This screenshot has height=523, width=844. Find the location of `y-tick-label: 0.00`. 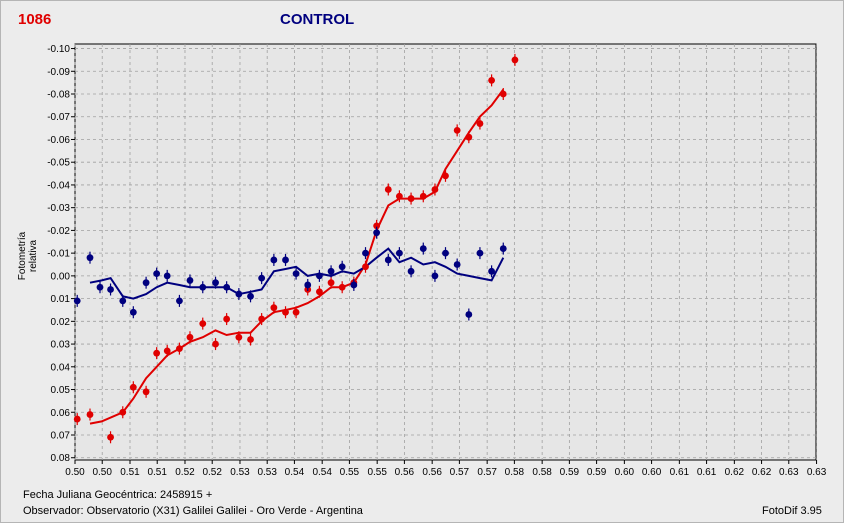

y-tick-label: 0.00 is located at coordinates (61, 276).